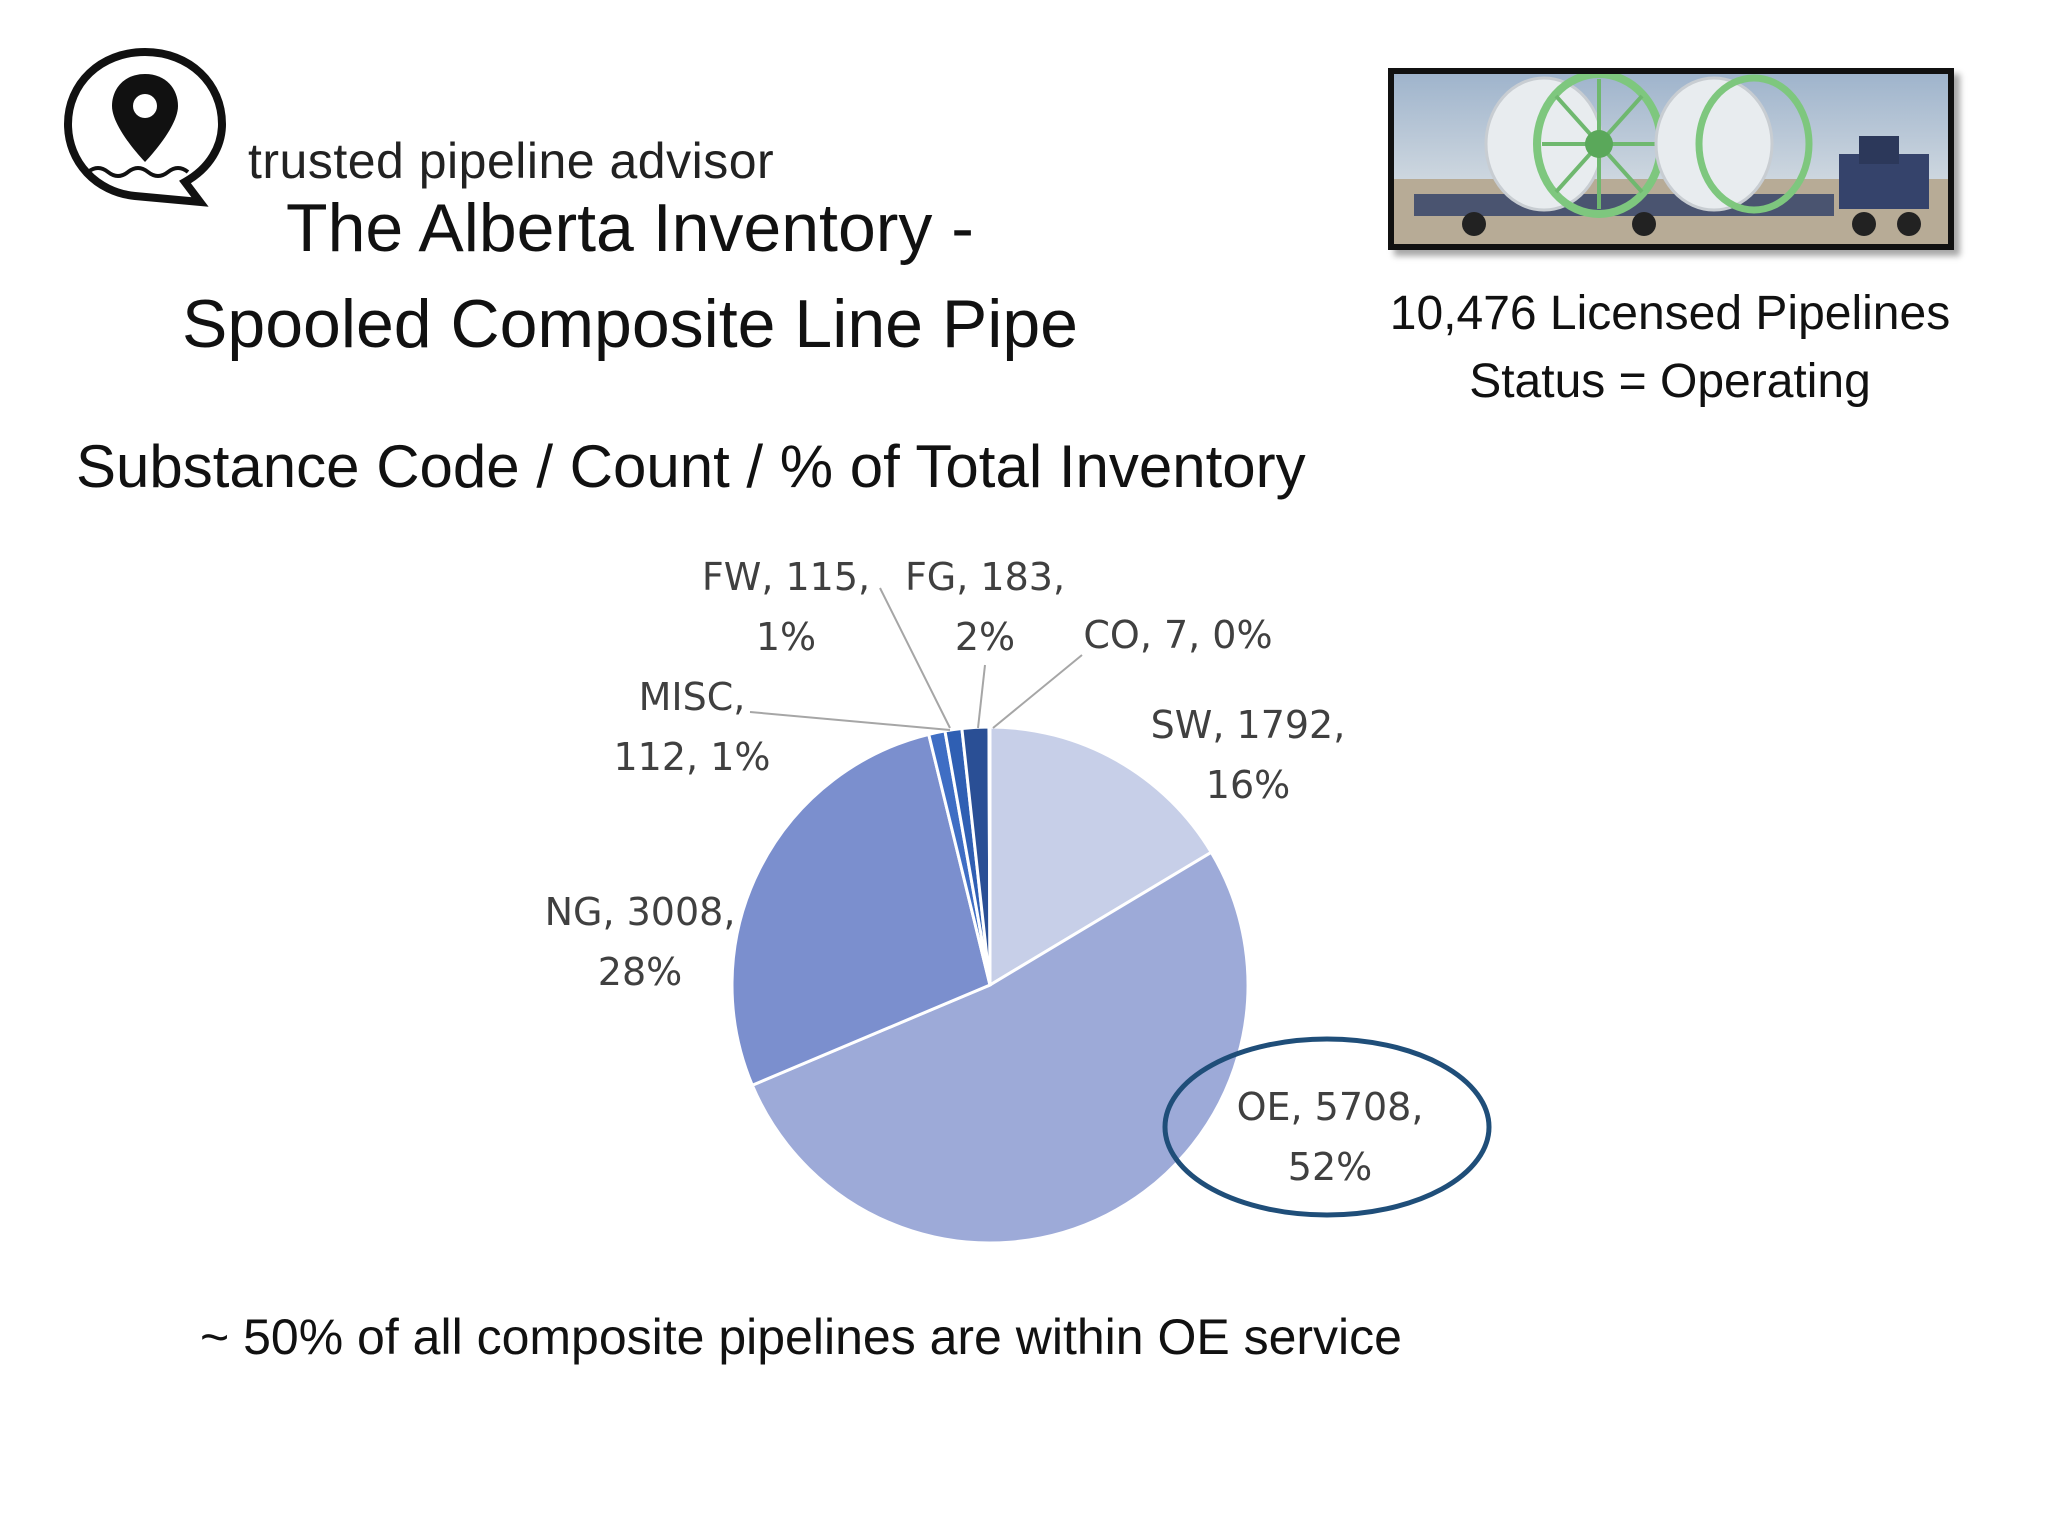 The width and height of the screenshot is (2048, 1536). I want to click on data-label-sw: SW, 1792, 16%, so click(1248, 755).